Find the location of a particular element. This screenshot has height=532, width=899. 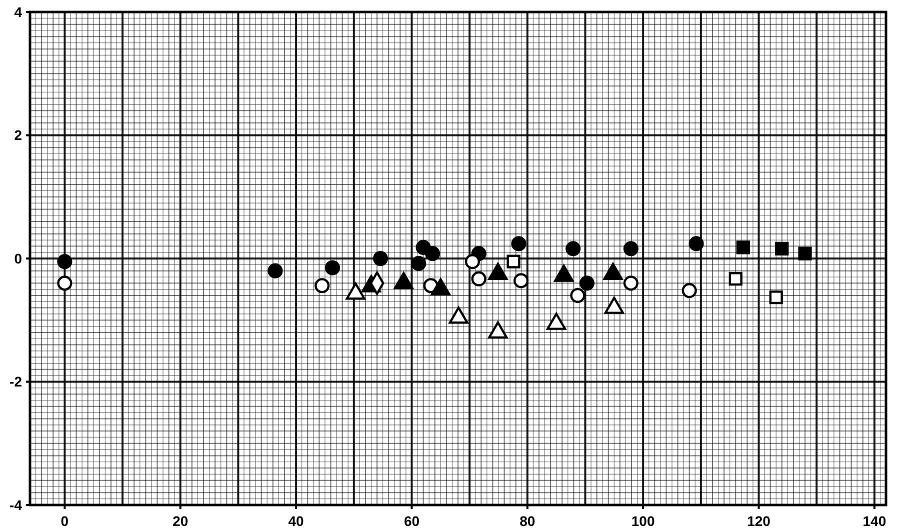

x-tick-label: 60 is located at coordinates (412, 521).